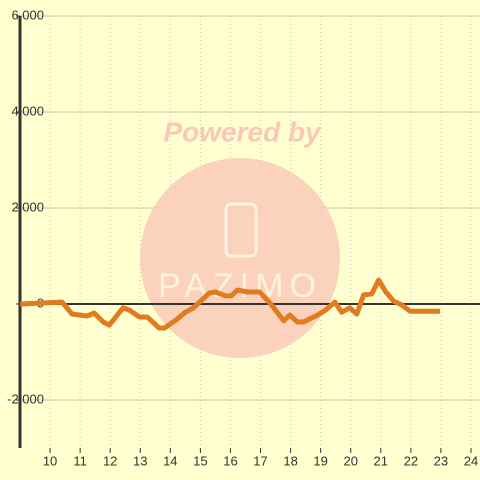  What do you see at coordinates (240, 286) in the screenshot?
I see `watermark-logo: PAZIMO` at bounding box center [240, 286].